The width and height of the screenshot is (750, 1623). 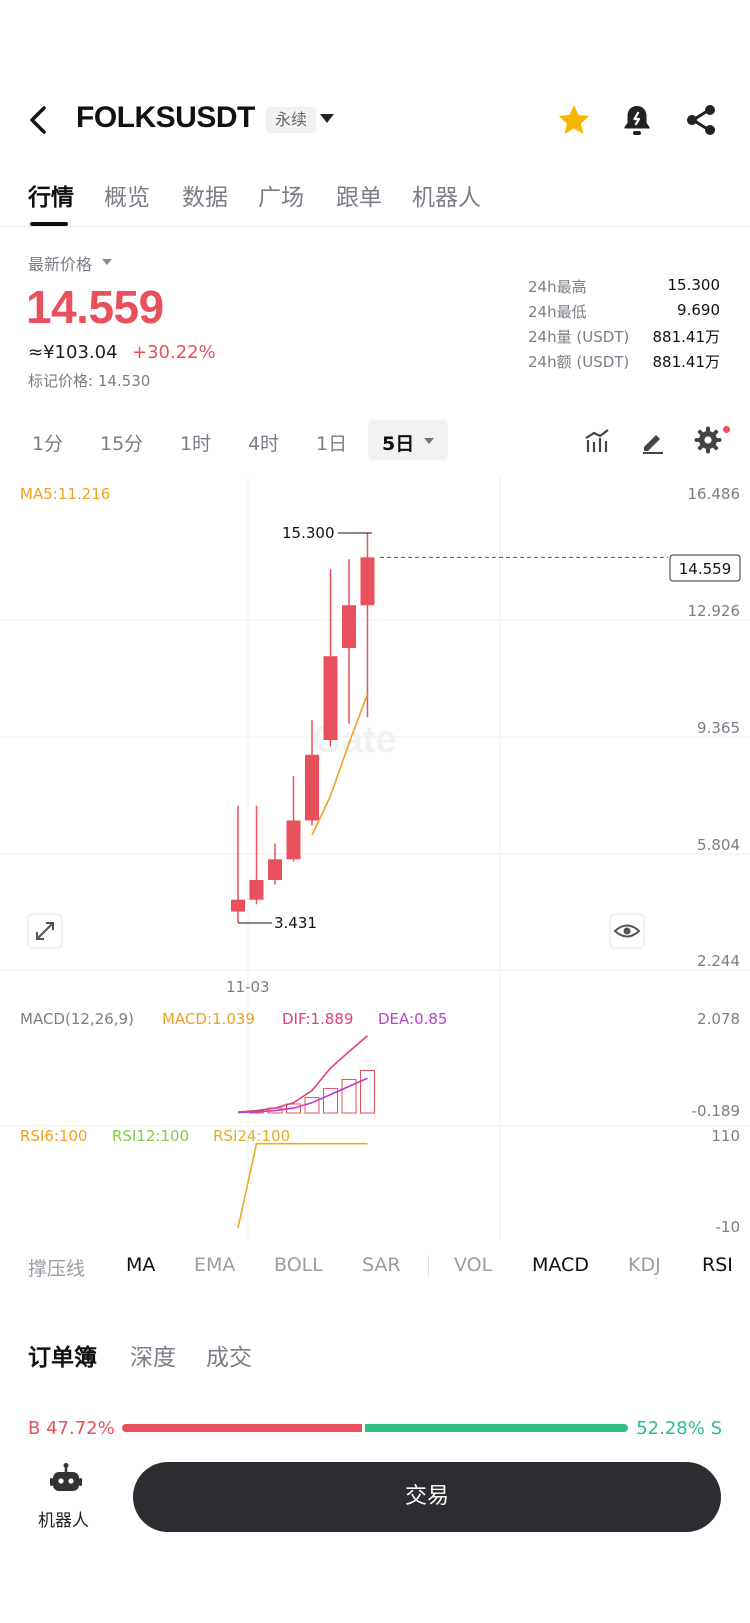 I want to click on macd-histogram, so click(x=312, y=1092).